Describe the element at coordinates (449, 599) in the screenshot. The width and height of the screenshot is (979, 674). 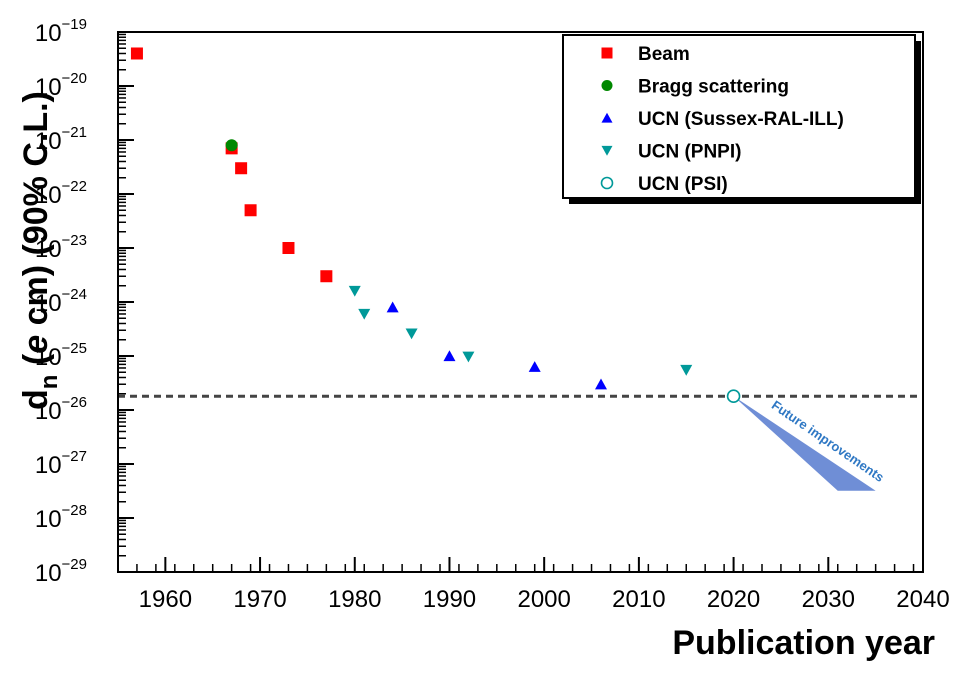
I see `x-tick-label: 1990` at that location.